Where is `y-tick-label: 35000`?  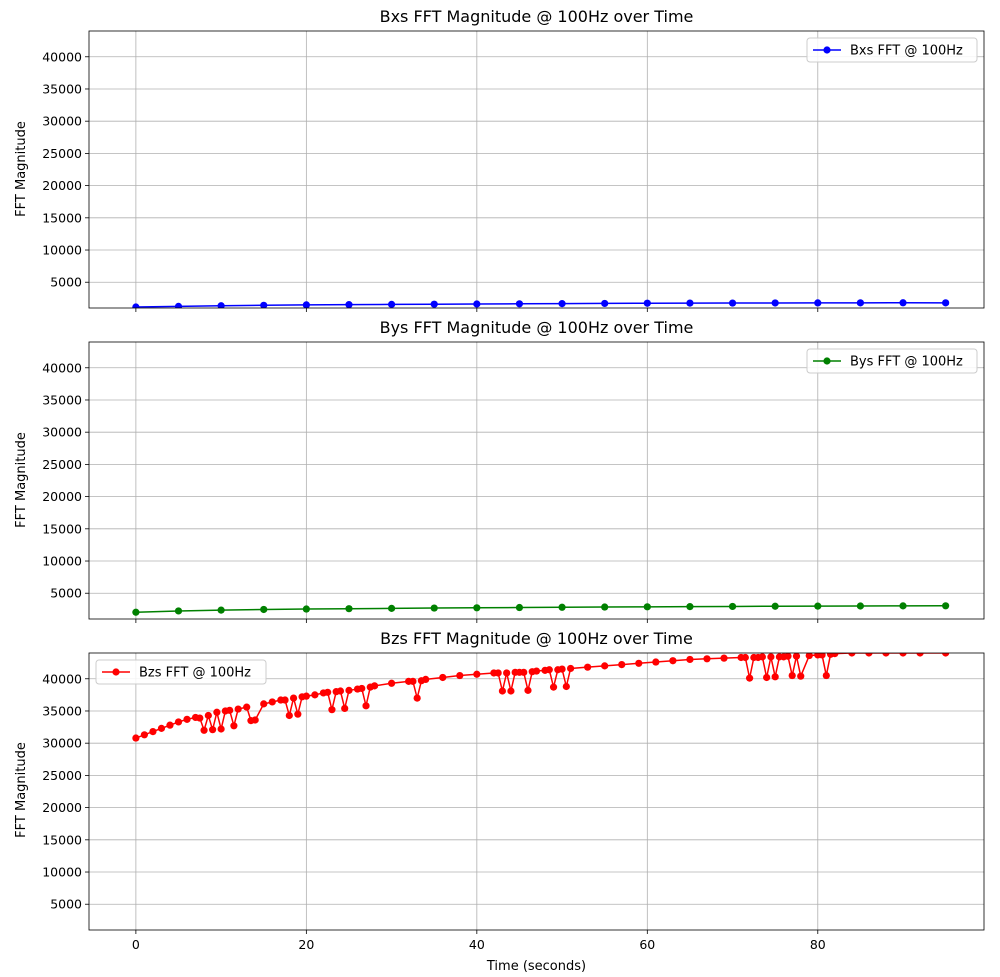
y-tick-label: 35000 is located at coordinates (62, 399).